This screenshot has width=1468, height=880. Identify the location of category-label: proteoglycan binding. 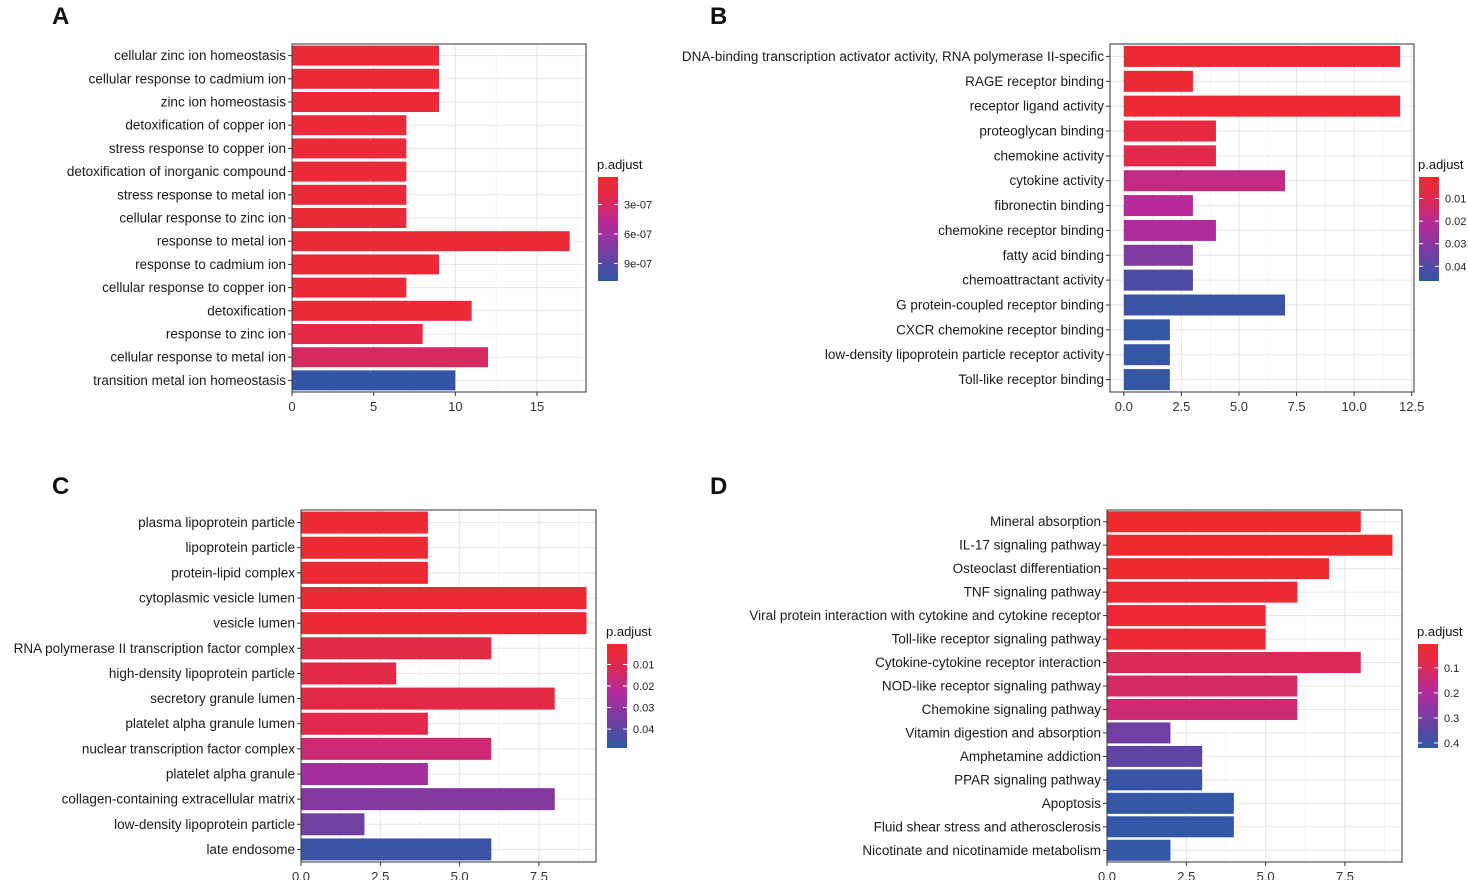
(1041, 131).